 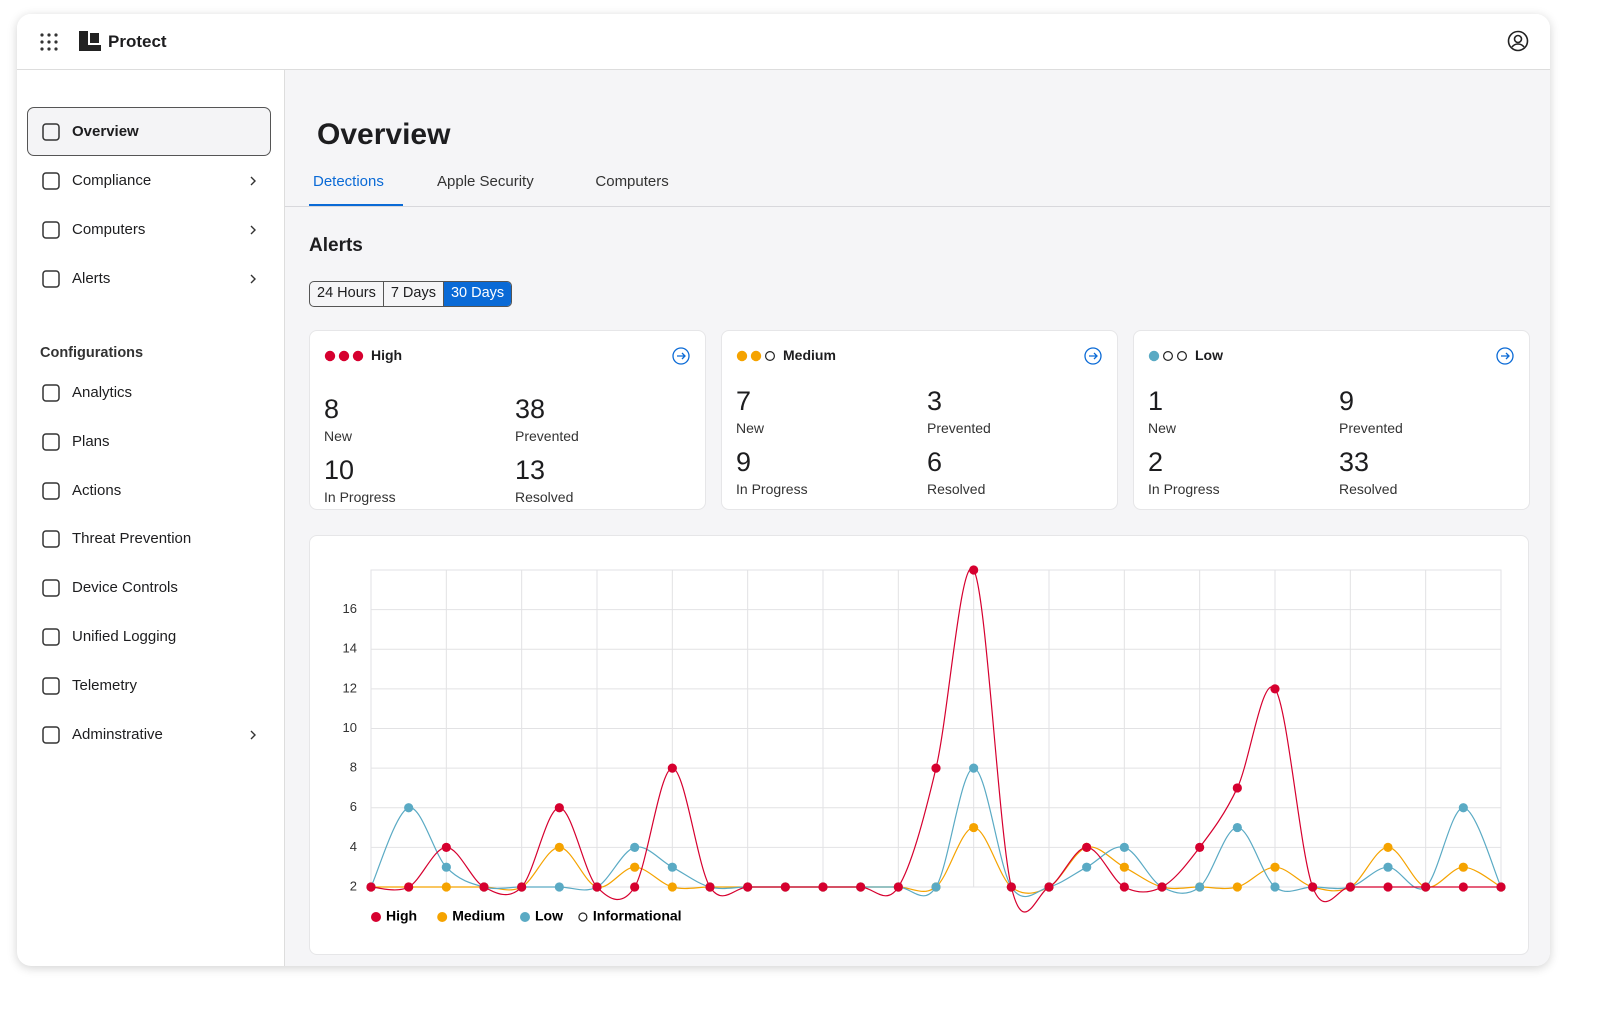 What do you see at coordinates (348, 181) in the screenshot?
I see `tab: Detections` at bounding box center [348, 181].